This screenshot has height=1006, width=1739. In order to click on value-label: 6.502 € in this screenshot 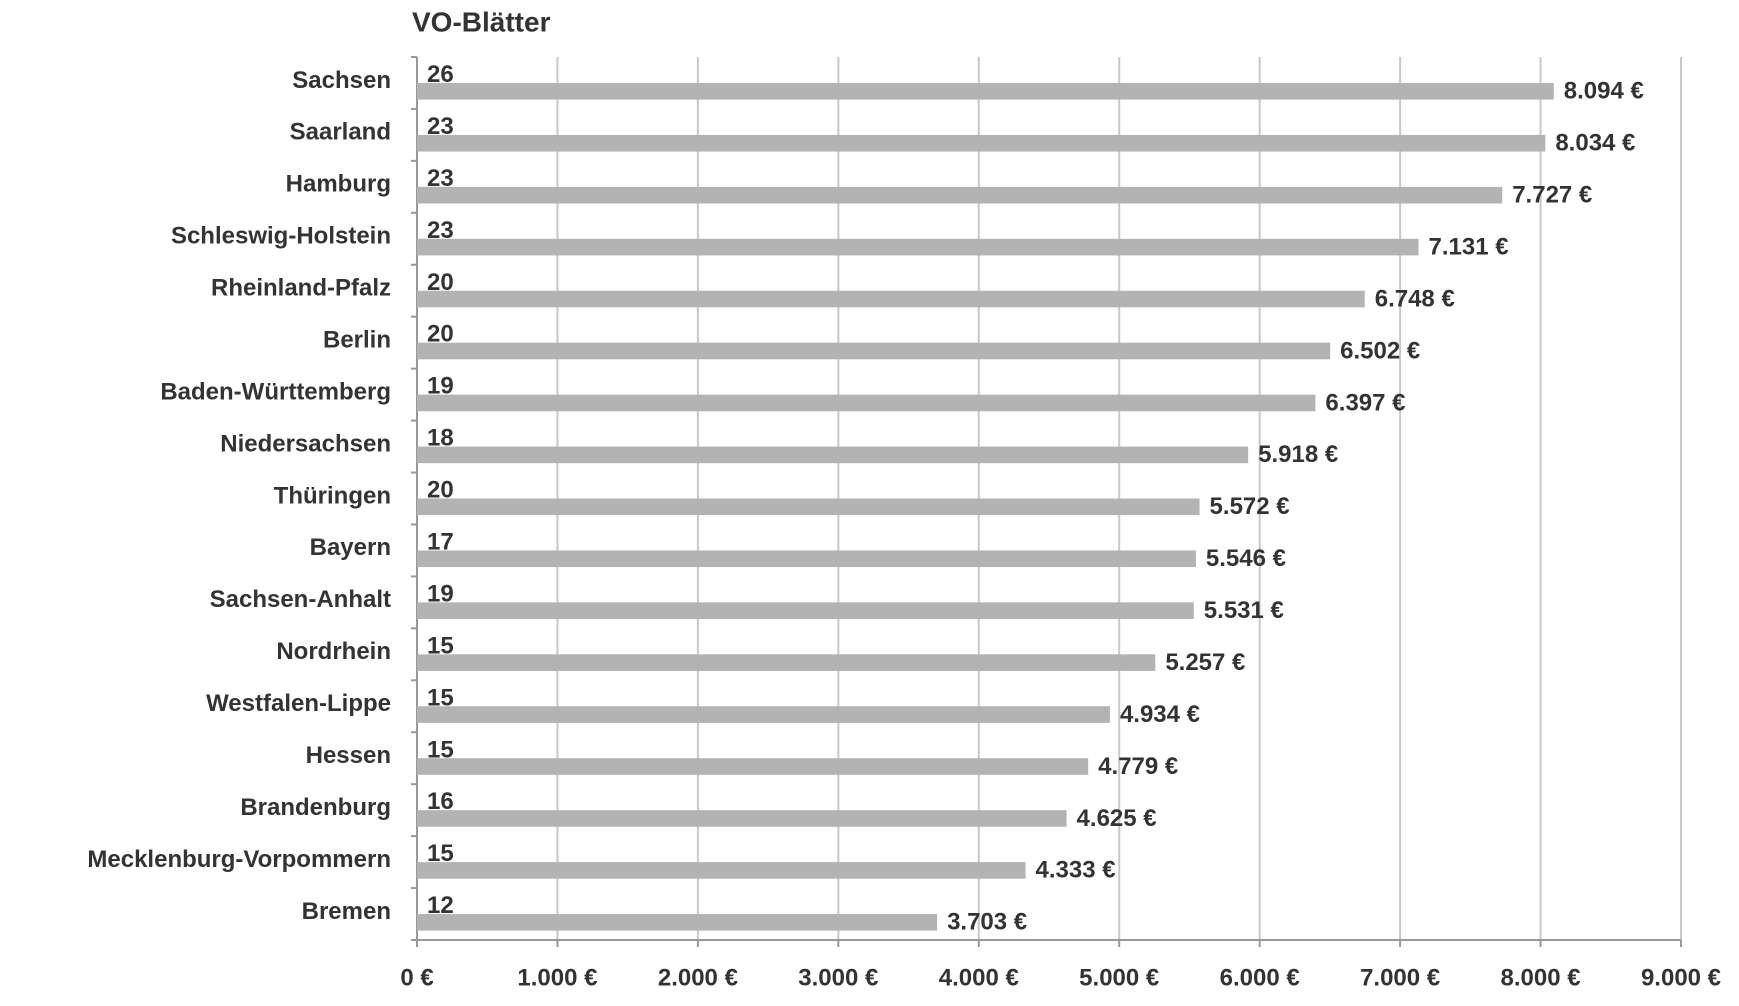, I will do `click(1380, 350)`.